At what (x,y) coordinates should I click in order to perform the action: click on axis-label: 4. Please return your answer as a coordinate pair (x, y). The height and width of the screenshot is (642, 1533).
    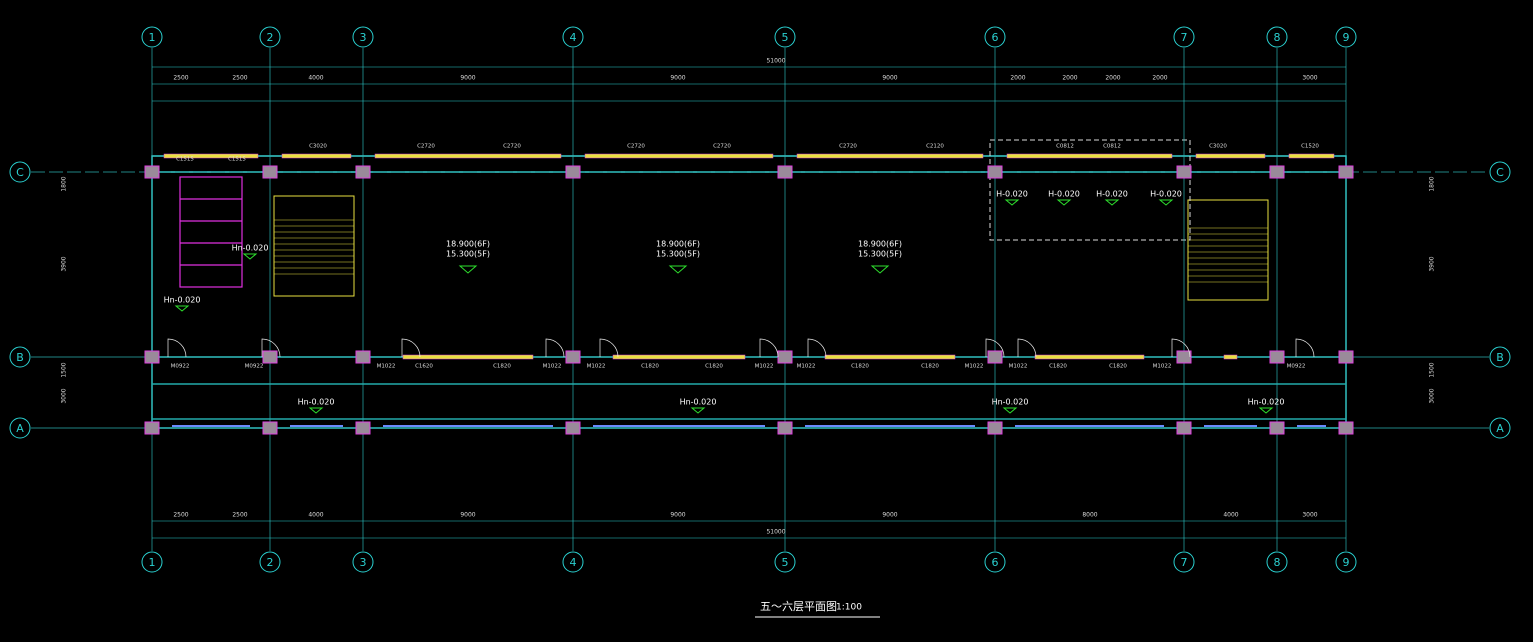
    Looking at the image, I should click on (573, 37).